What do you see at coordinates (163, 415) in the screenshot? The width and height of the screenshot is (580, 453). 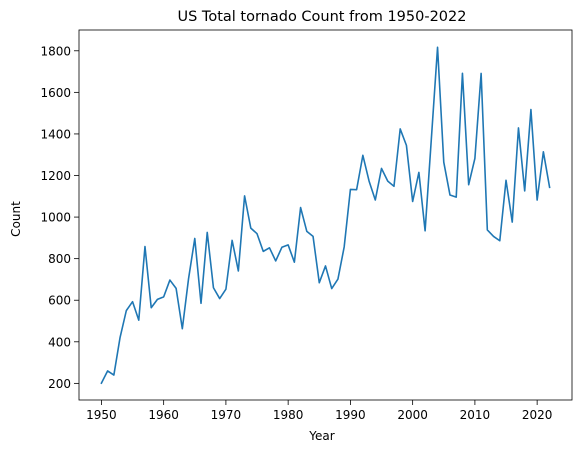 I see `x-tick-label: 1960` at bounding box center [163, 415].